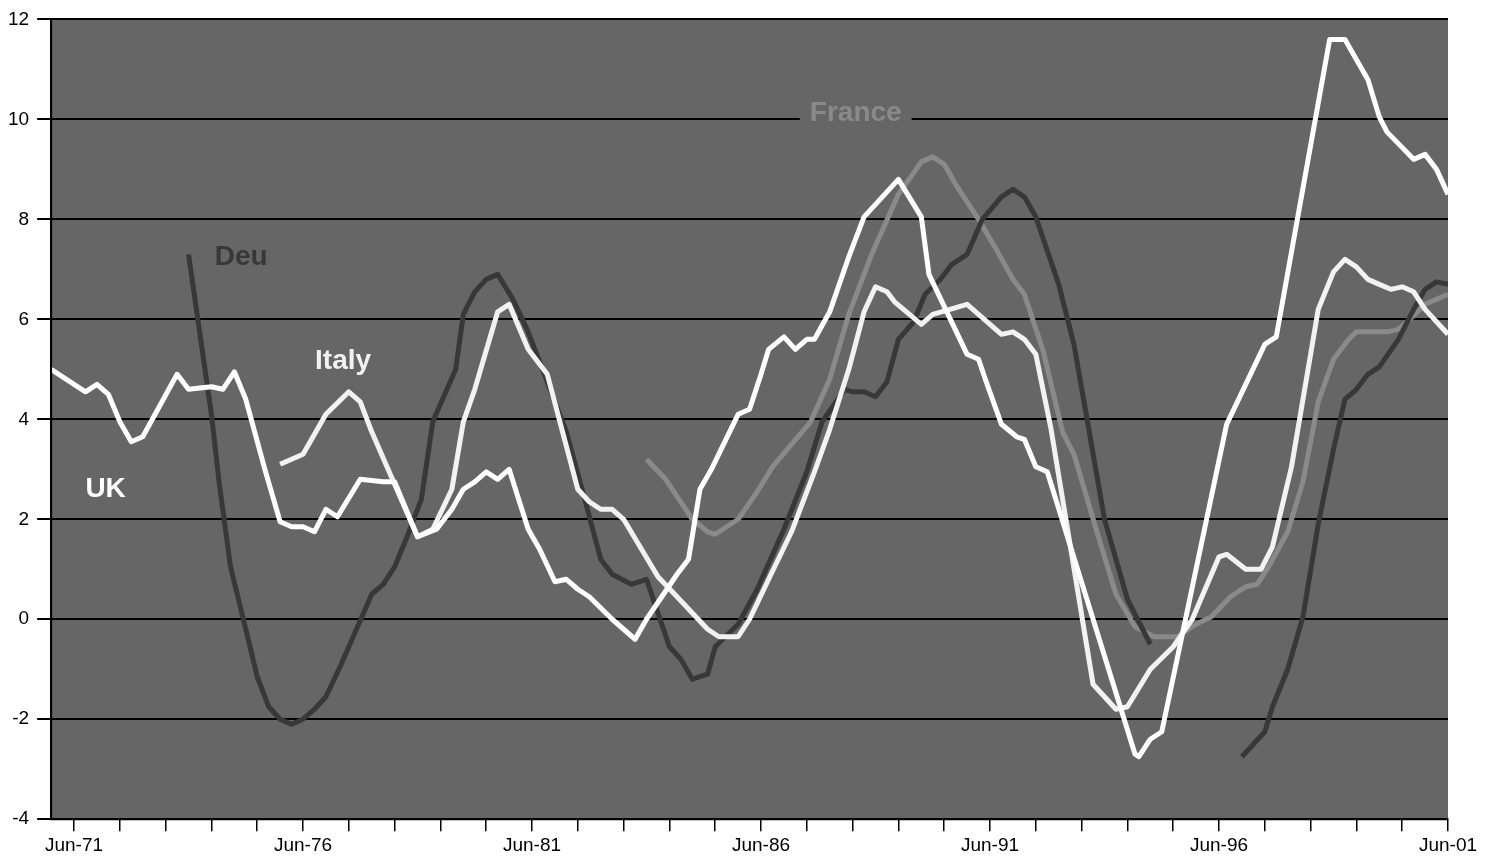 The height and width of the screenshot is (860, 1486). Describe the element at coordinates (18, 118) in the screenshot. I see `y-tick-label: 10` at that location.